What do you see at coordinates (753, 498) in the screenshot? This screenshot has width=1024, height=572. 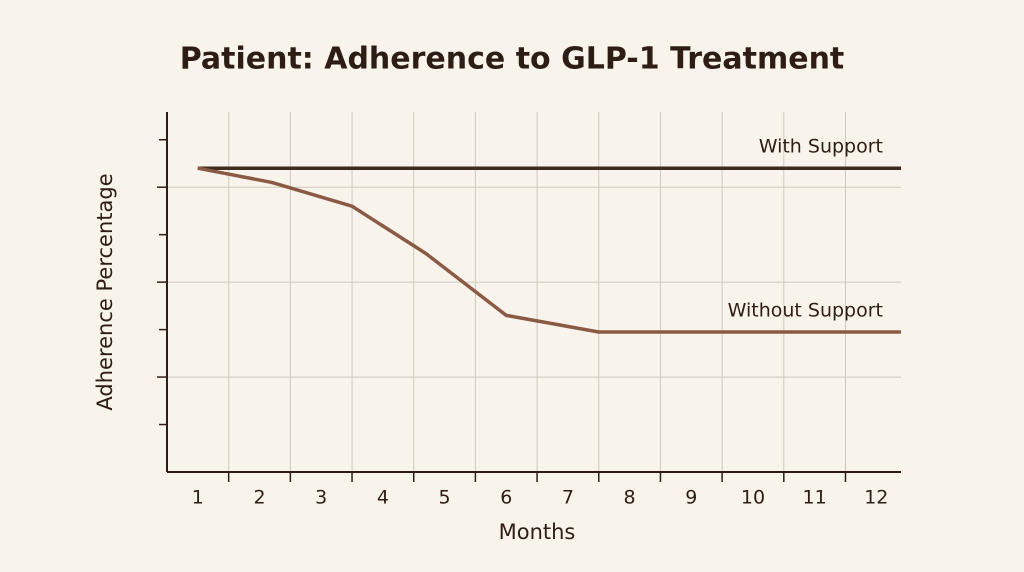 I see `x-tick-label: 10` at bounding box center [753, 498].